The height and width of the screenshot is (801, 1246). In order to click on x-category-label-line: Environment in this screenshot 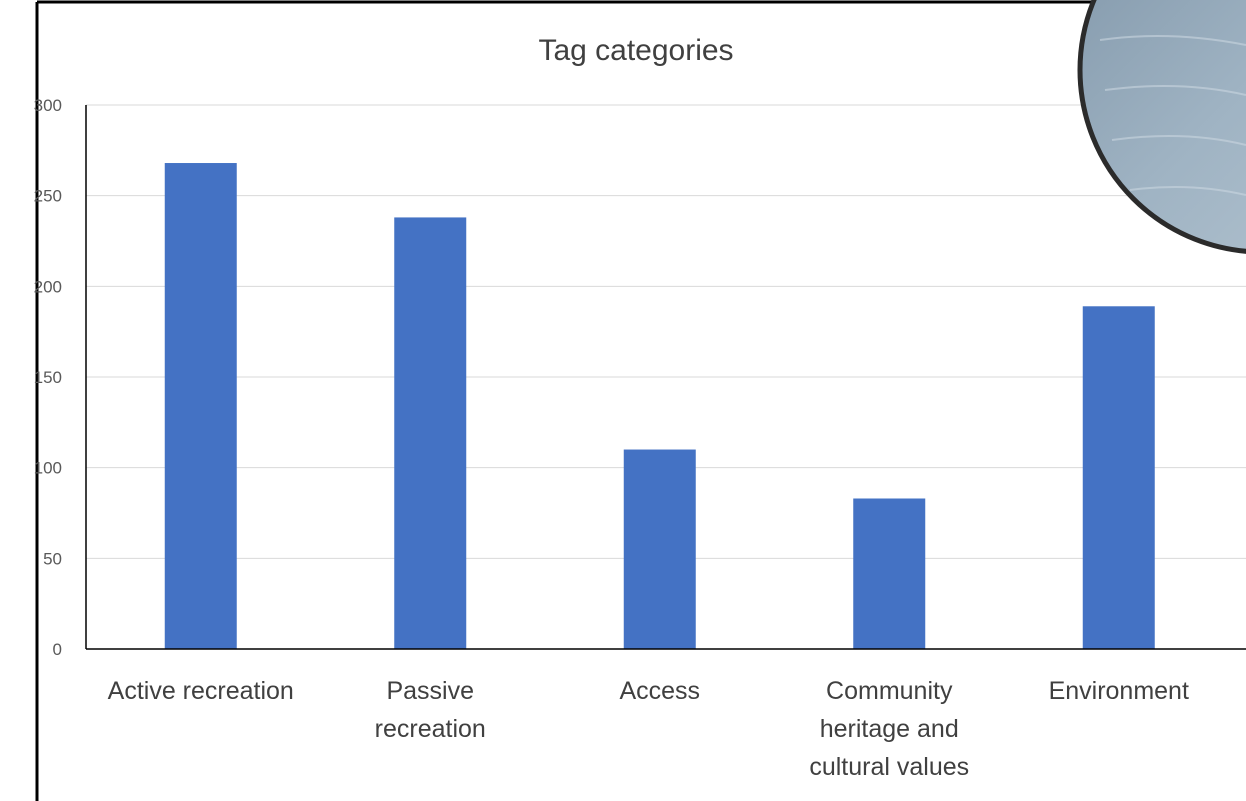, I will do `click(1119, 691)`.